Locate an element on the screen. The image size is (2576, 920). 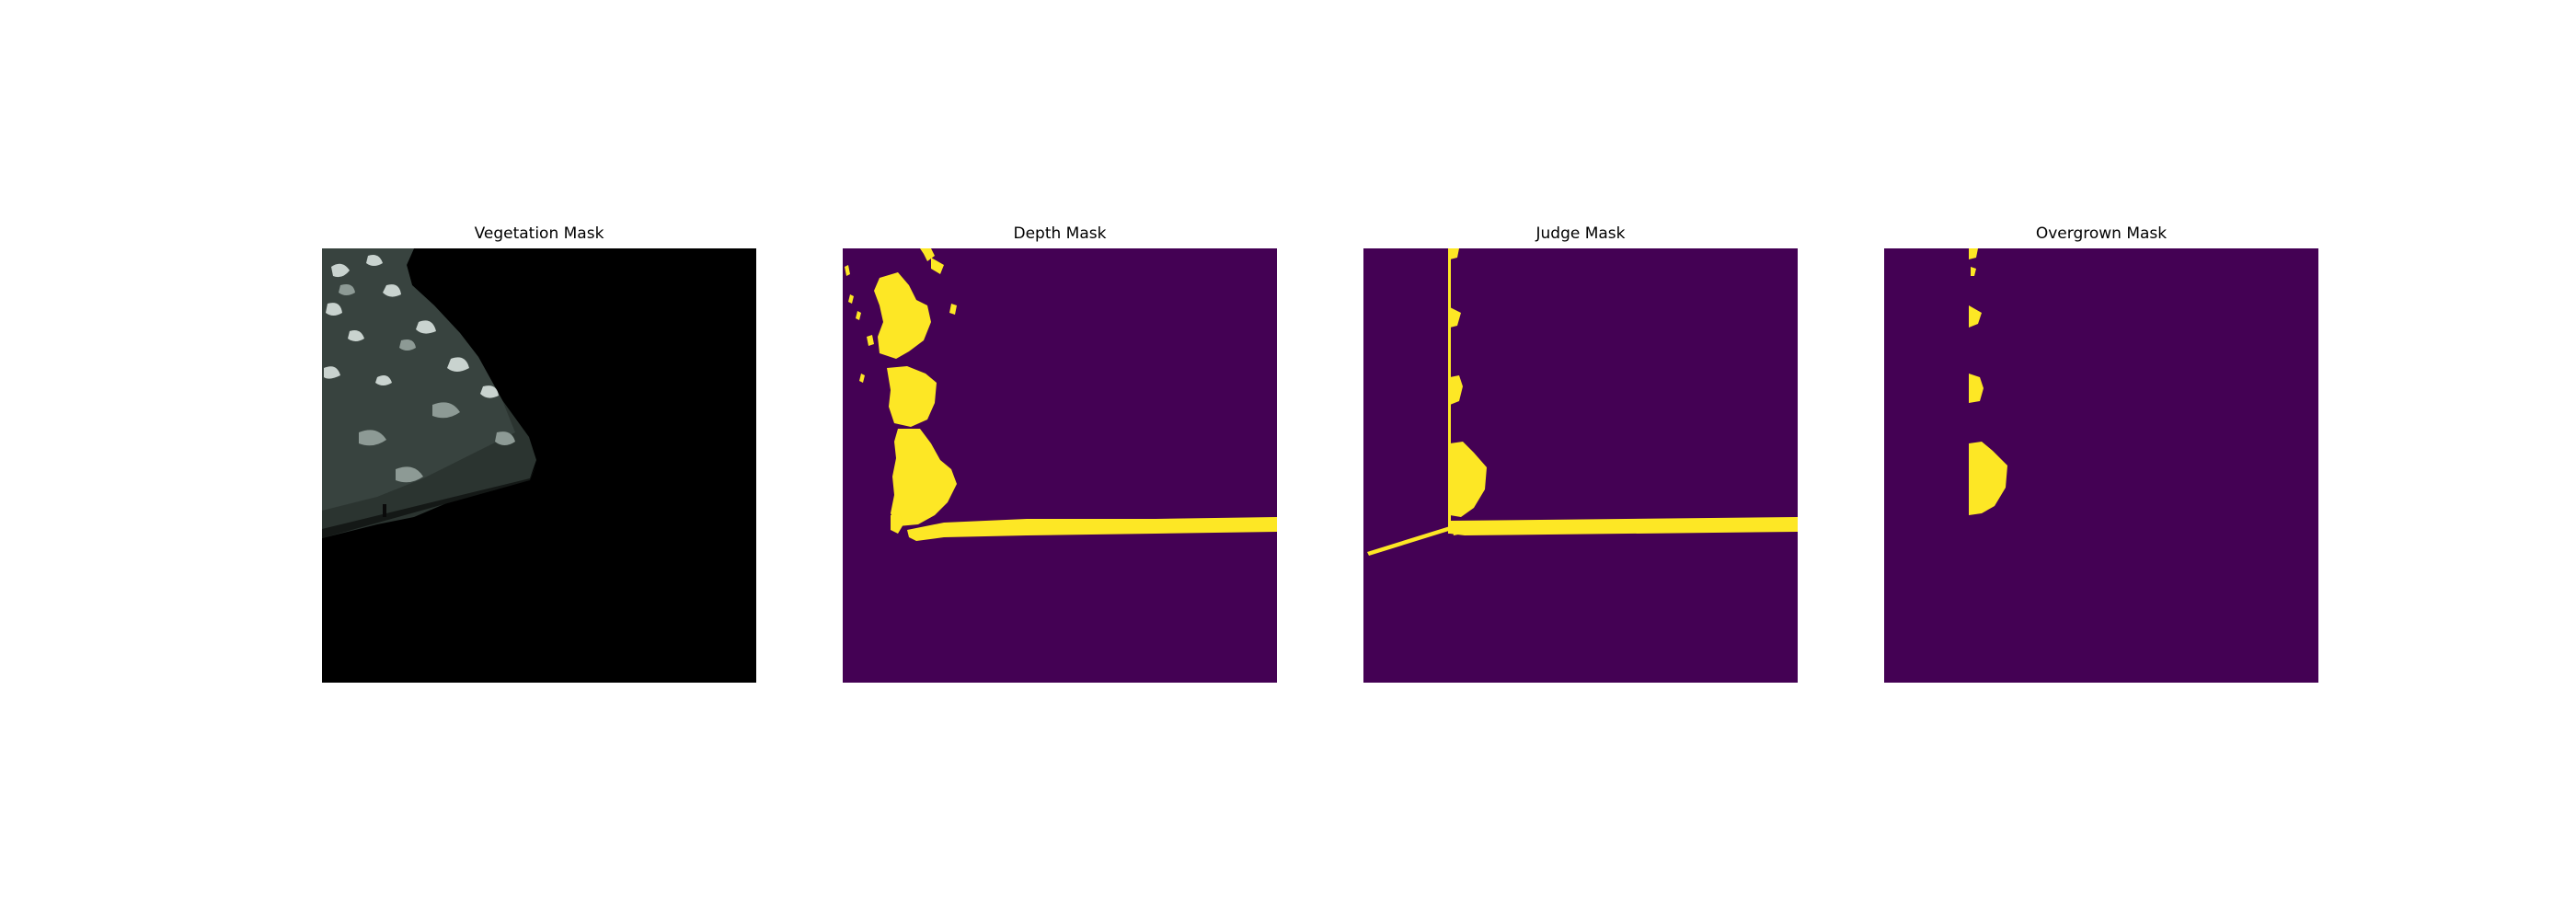
depth-mask-title: Depth Mask is located at coordinates (1060, 233).